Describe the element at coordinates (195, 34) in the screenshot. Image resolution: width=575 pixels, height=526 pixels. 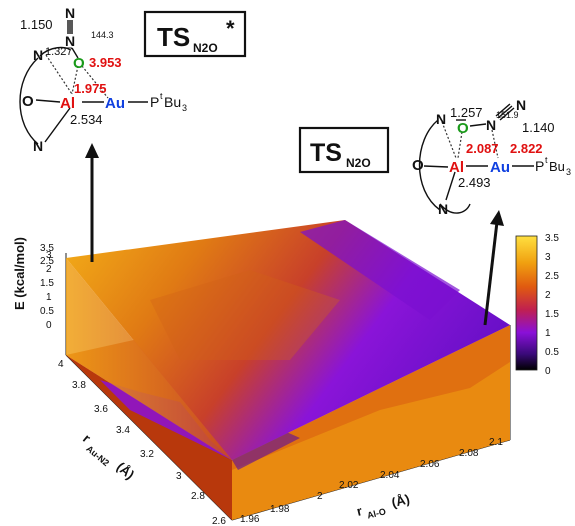
I see `ts-star-label-box` at that location.